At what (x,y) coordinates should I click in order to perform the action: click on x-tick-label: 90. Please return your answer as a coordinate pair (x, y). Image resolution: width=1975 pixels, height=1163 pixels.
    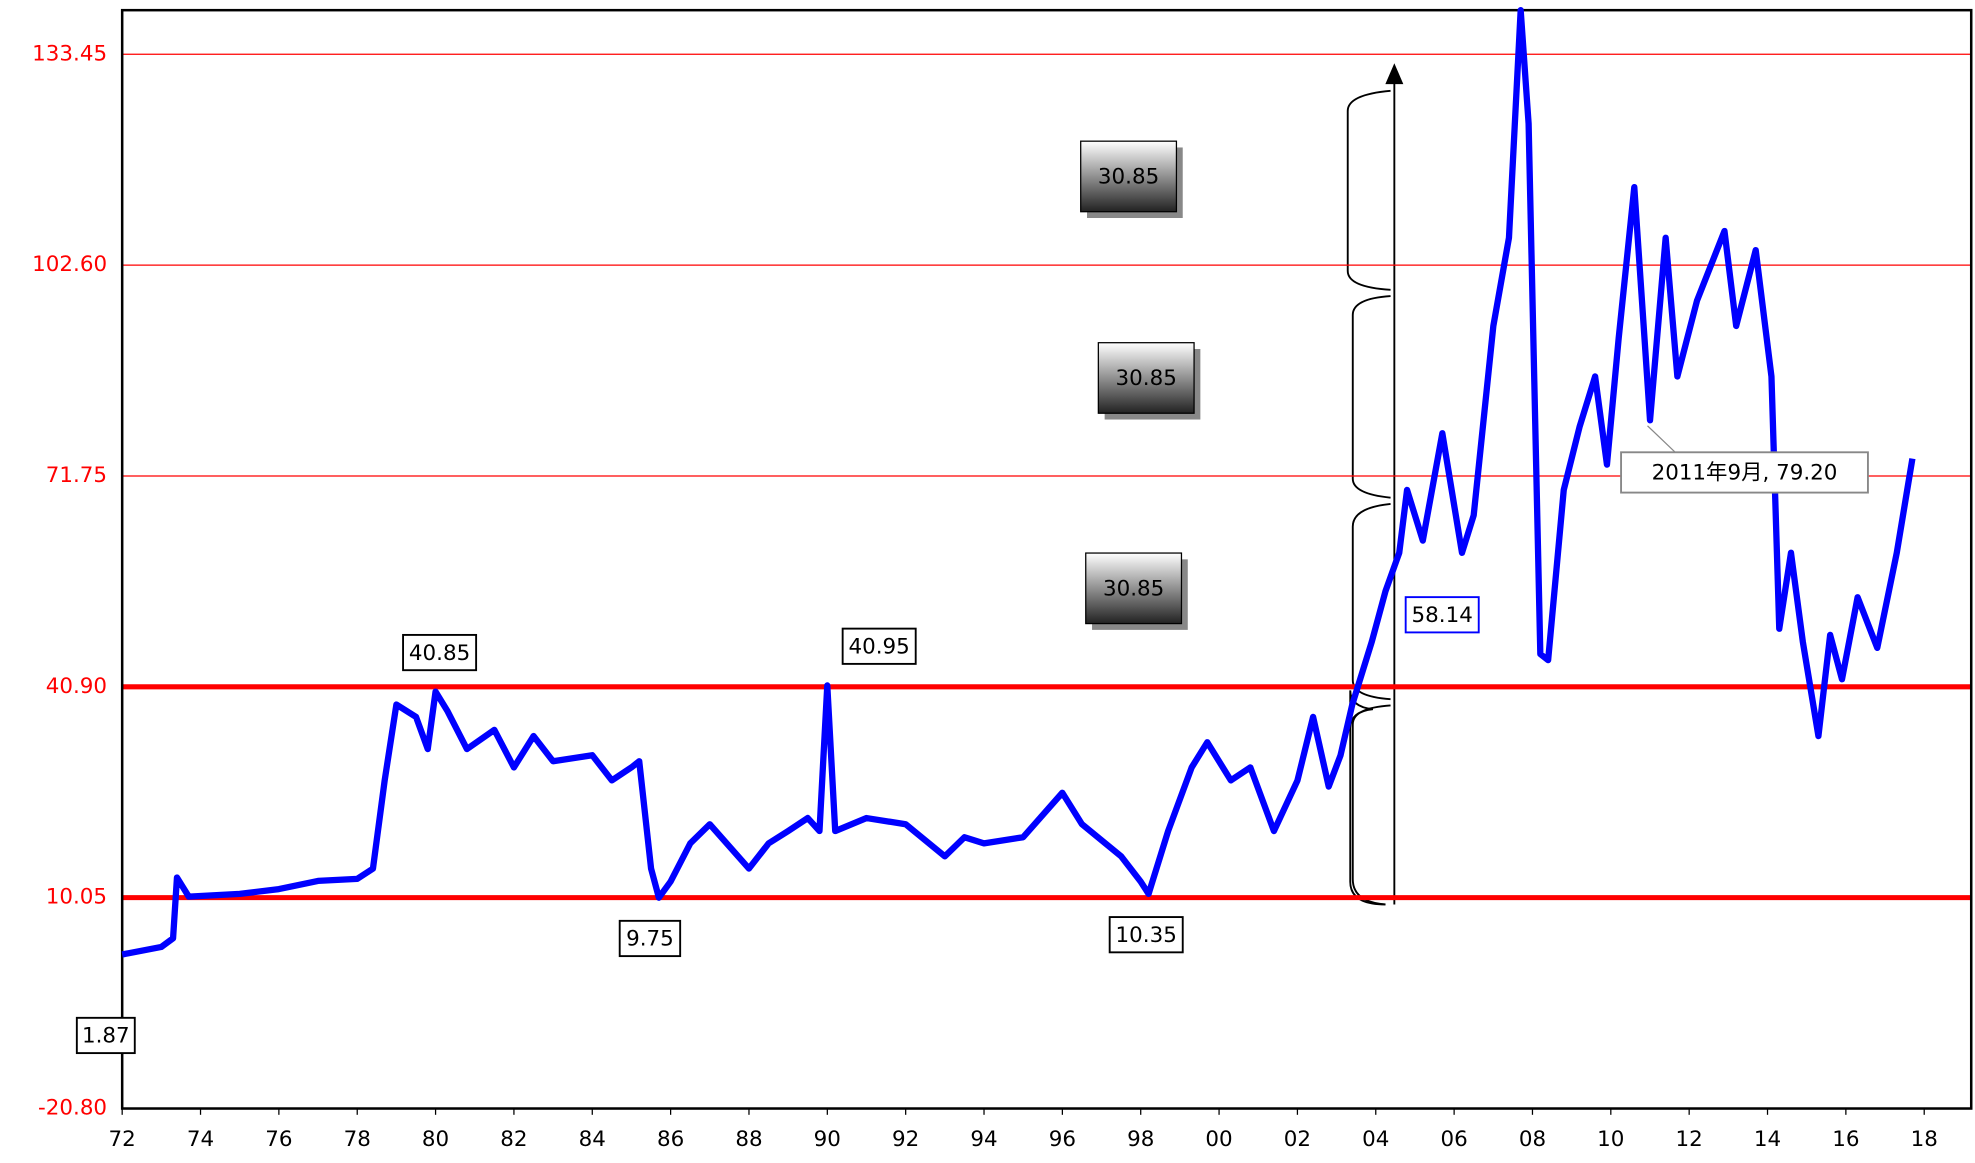
    Looking at the image, I should click on (827, 1139).